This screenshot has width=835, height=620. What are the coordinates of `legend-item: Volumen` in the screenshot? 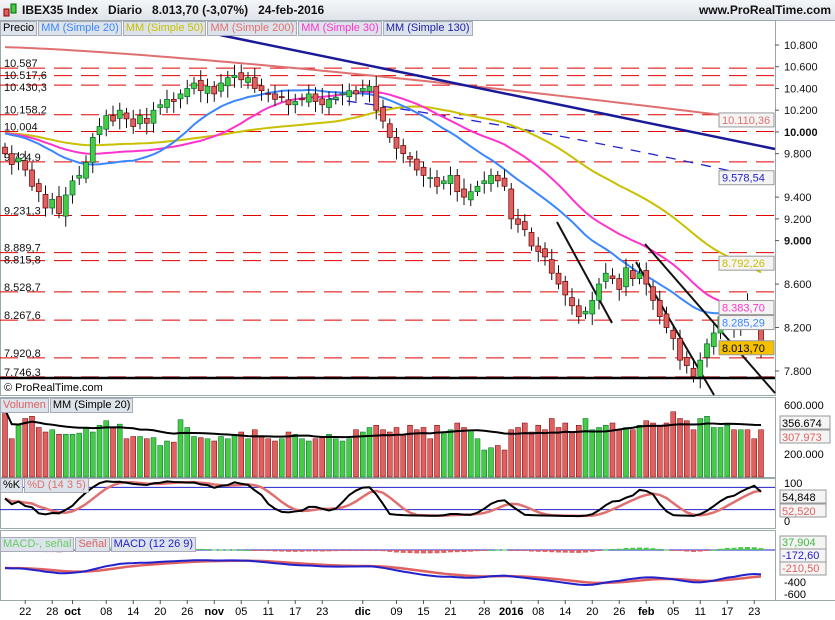 It's located at (24, 405).